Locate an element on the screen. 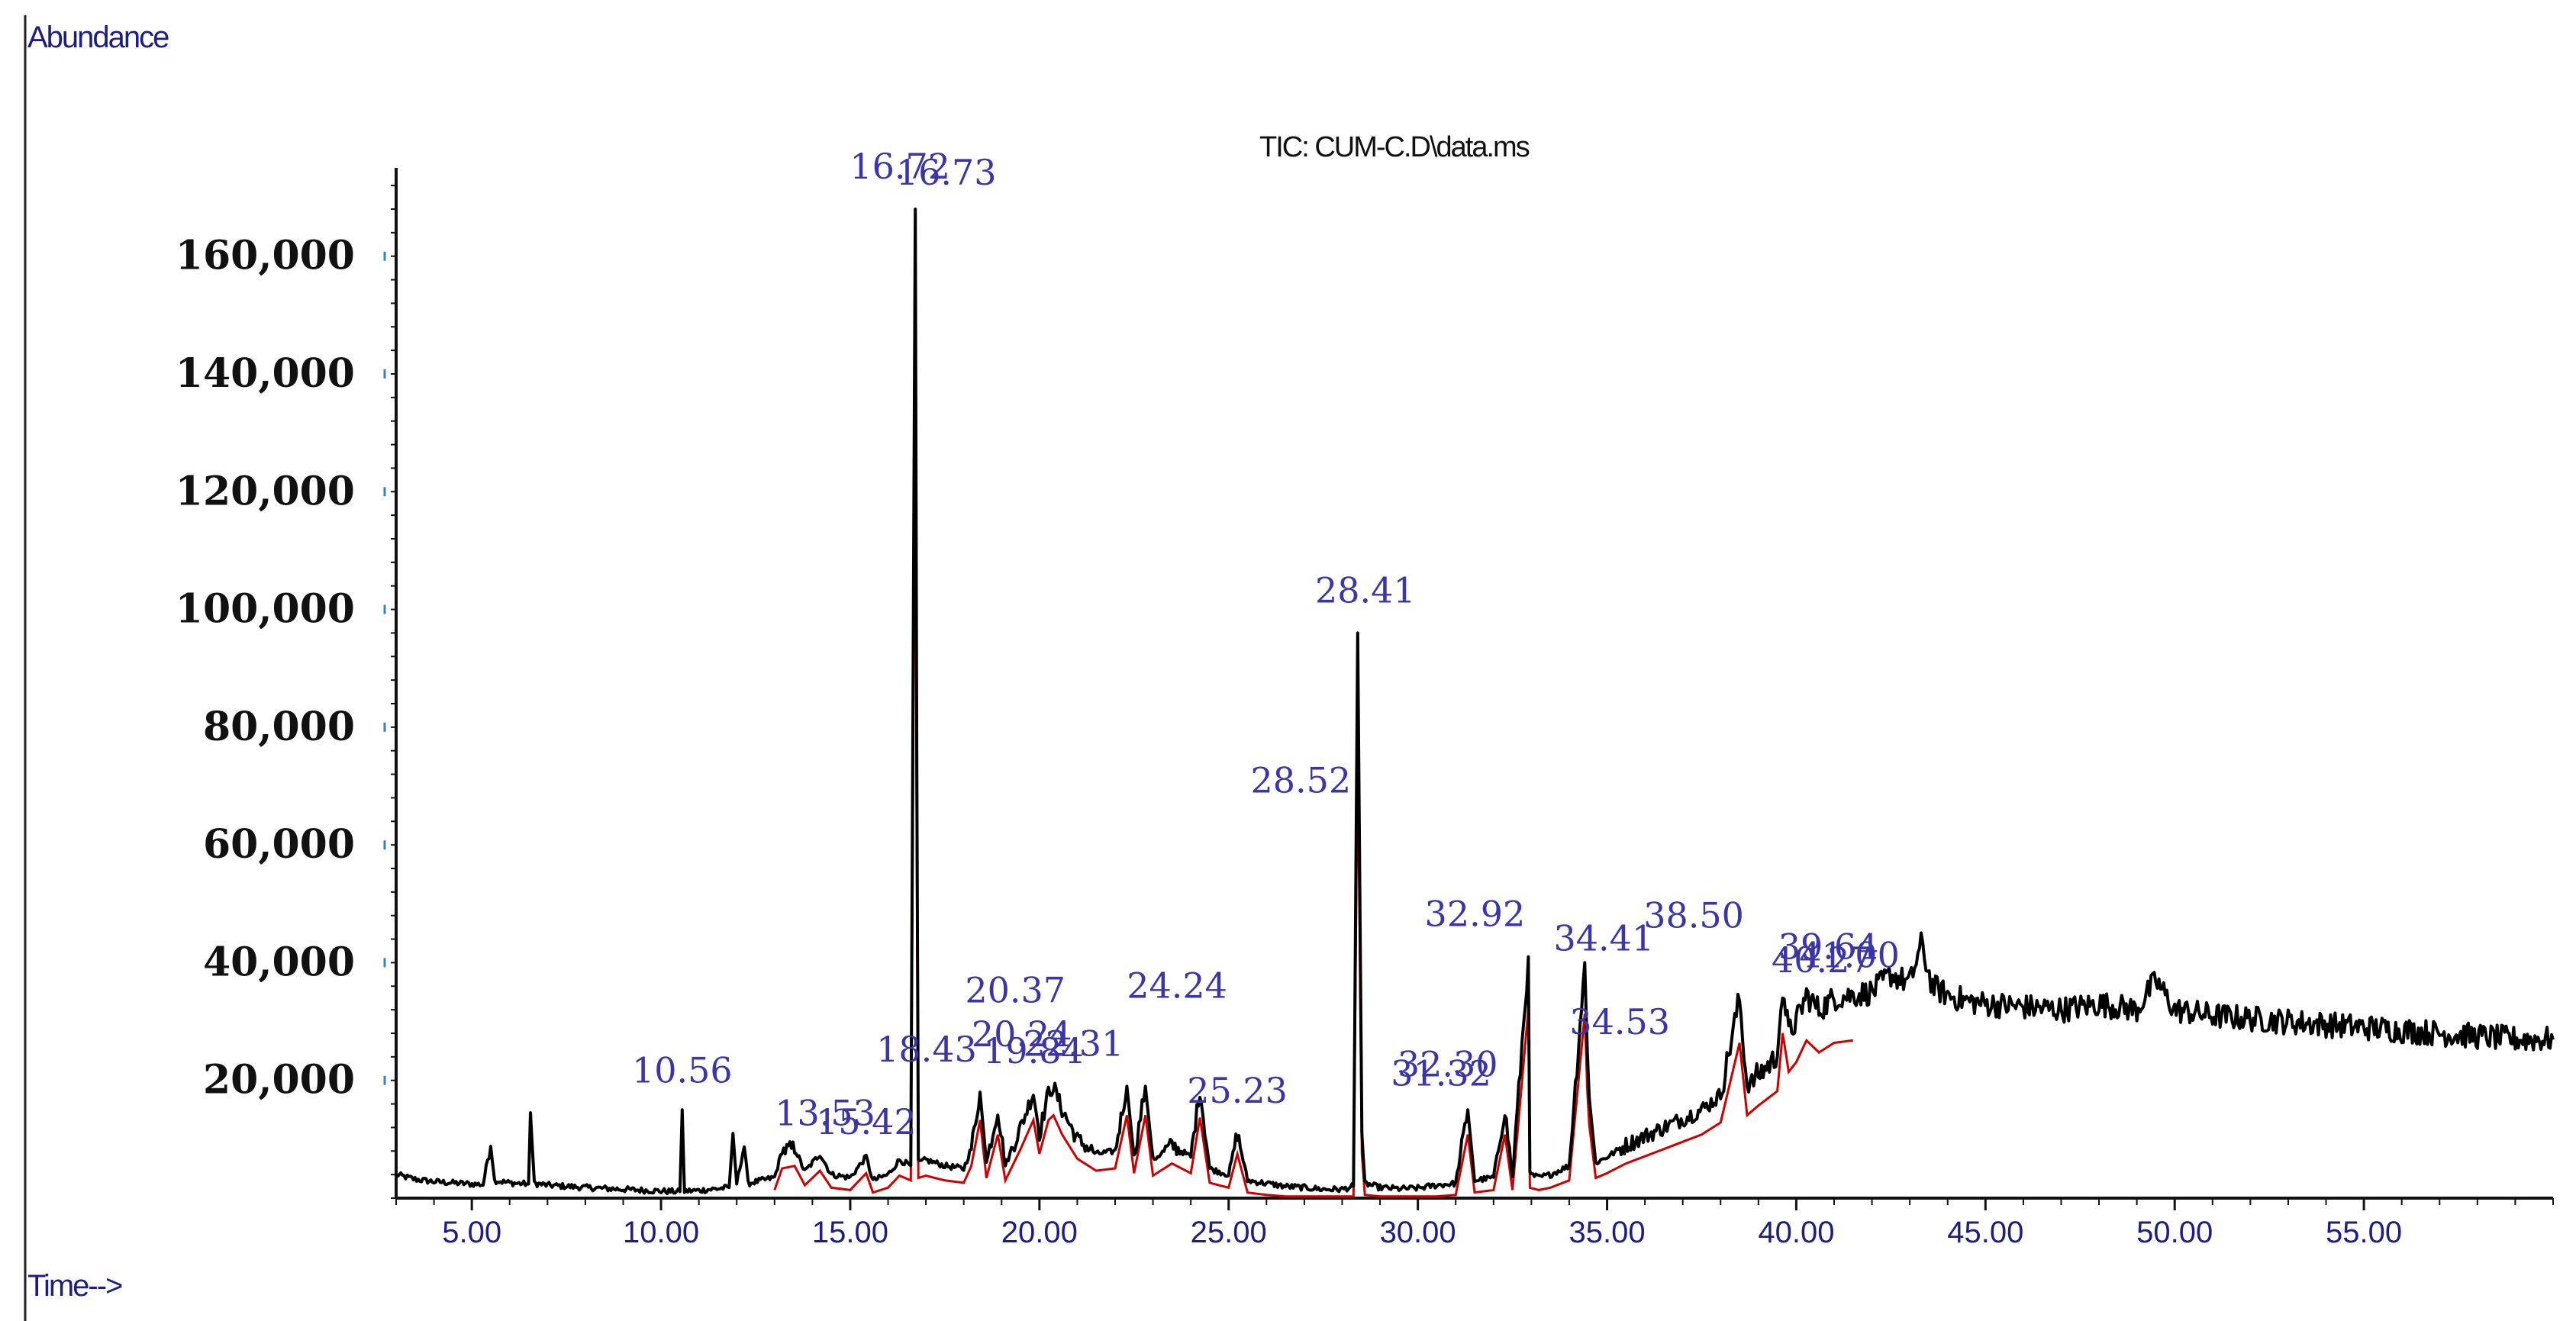  y-axis-title: Abundance is located at coordinates (98, 37).